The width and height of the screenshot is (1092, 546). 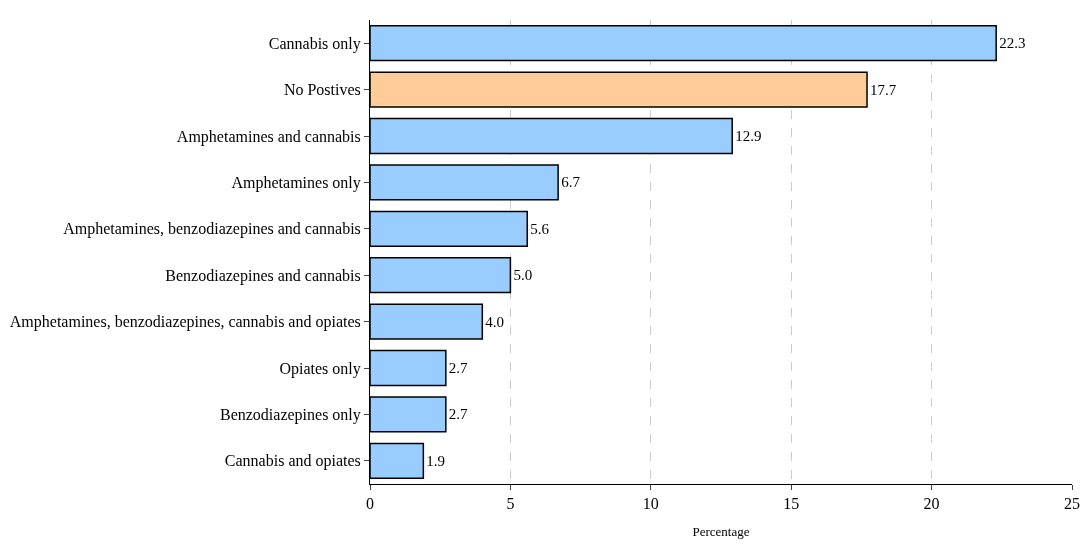 I want to click on y-tick-label: No Postives, so click(x=322, y=90).